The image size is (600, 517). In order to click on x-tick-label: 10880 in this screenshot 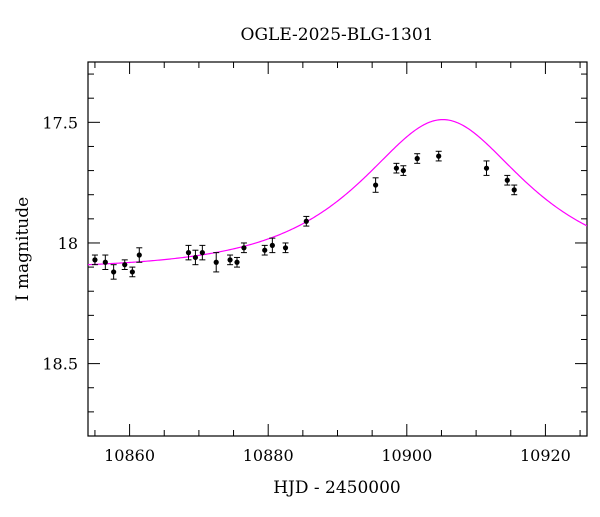, I will do `click(268, 455)`.